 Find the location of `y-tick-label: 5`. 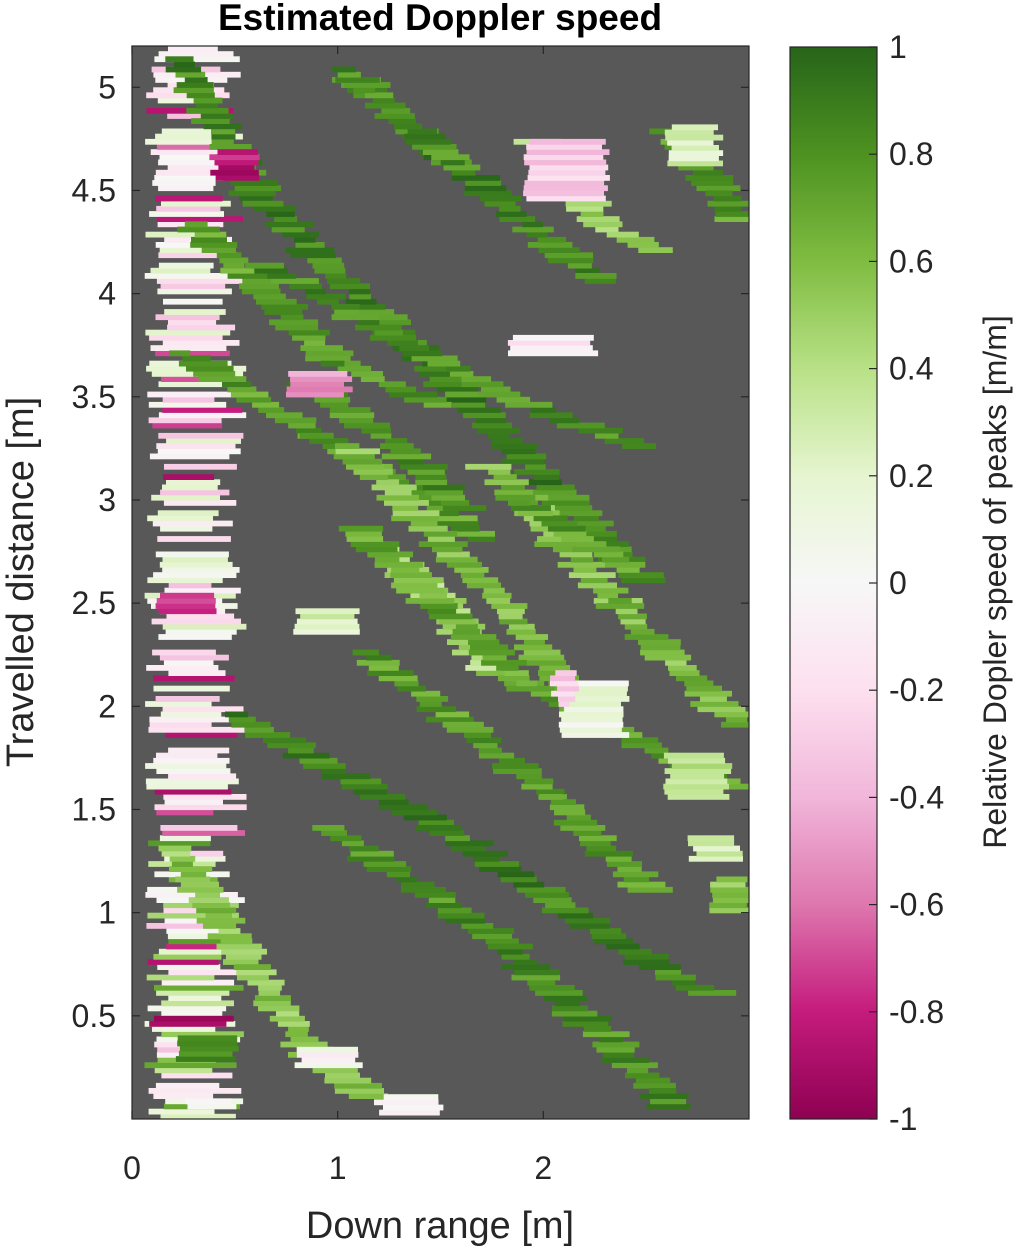

y-tick-label: 5 is located at coordinates (107, 87).